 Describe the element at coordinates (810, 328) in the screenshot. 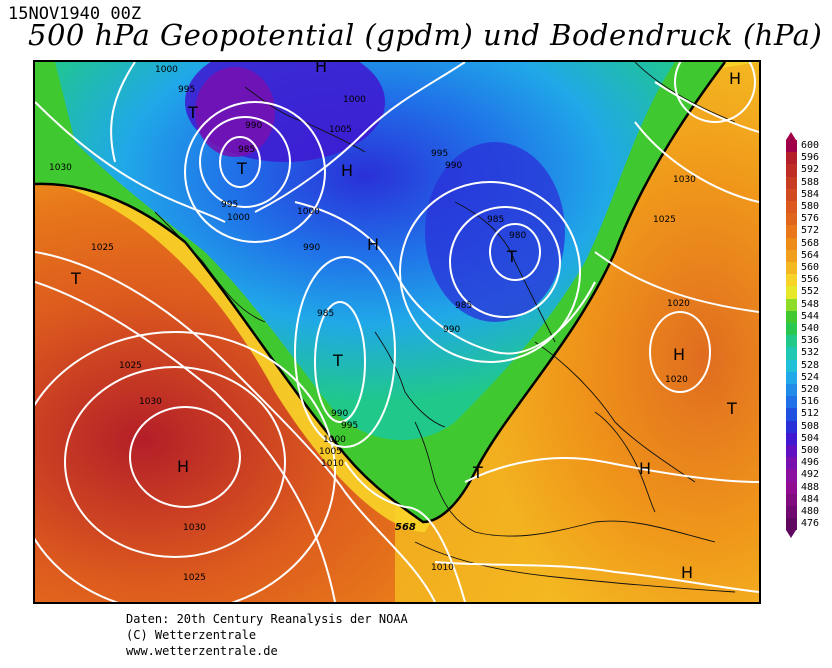

I see `legend-label: 540` at that location.